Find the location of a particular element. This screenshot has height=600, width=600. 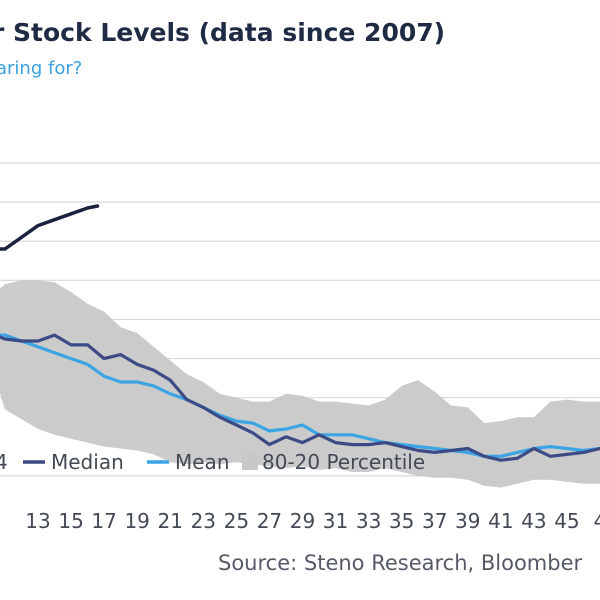

legend-label-mean: Mean is located at coordinates (202, 462).